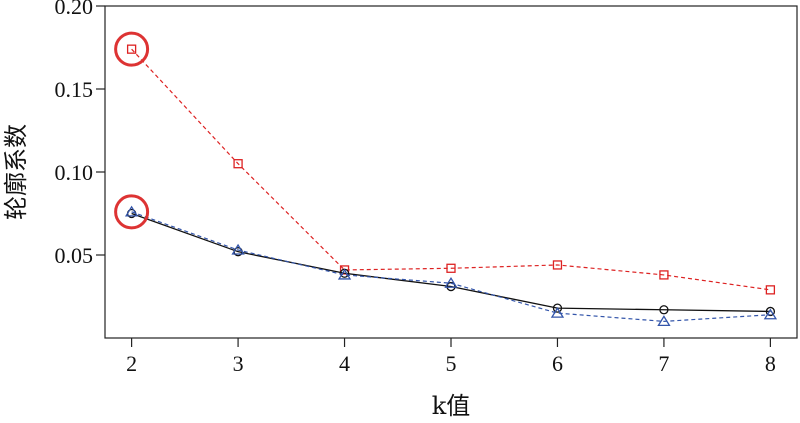  I want to click on x-tick-label: 6, so click(557, 363).